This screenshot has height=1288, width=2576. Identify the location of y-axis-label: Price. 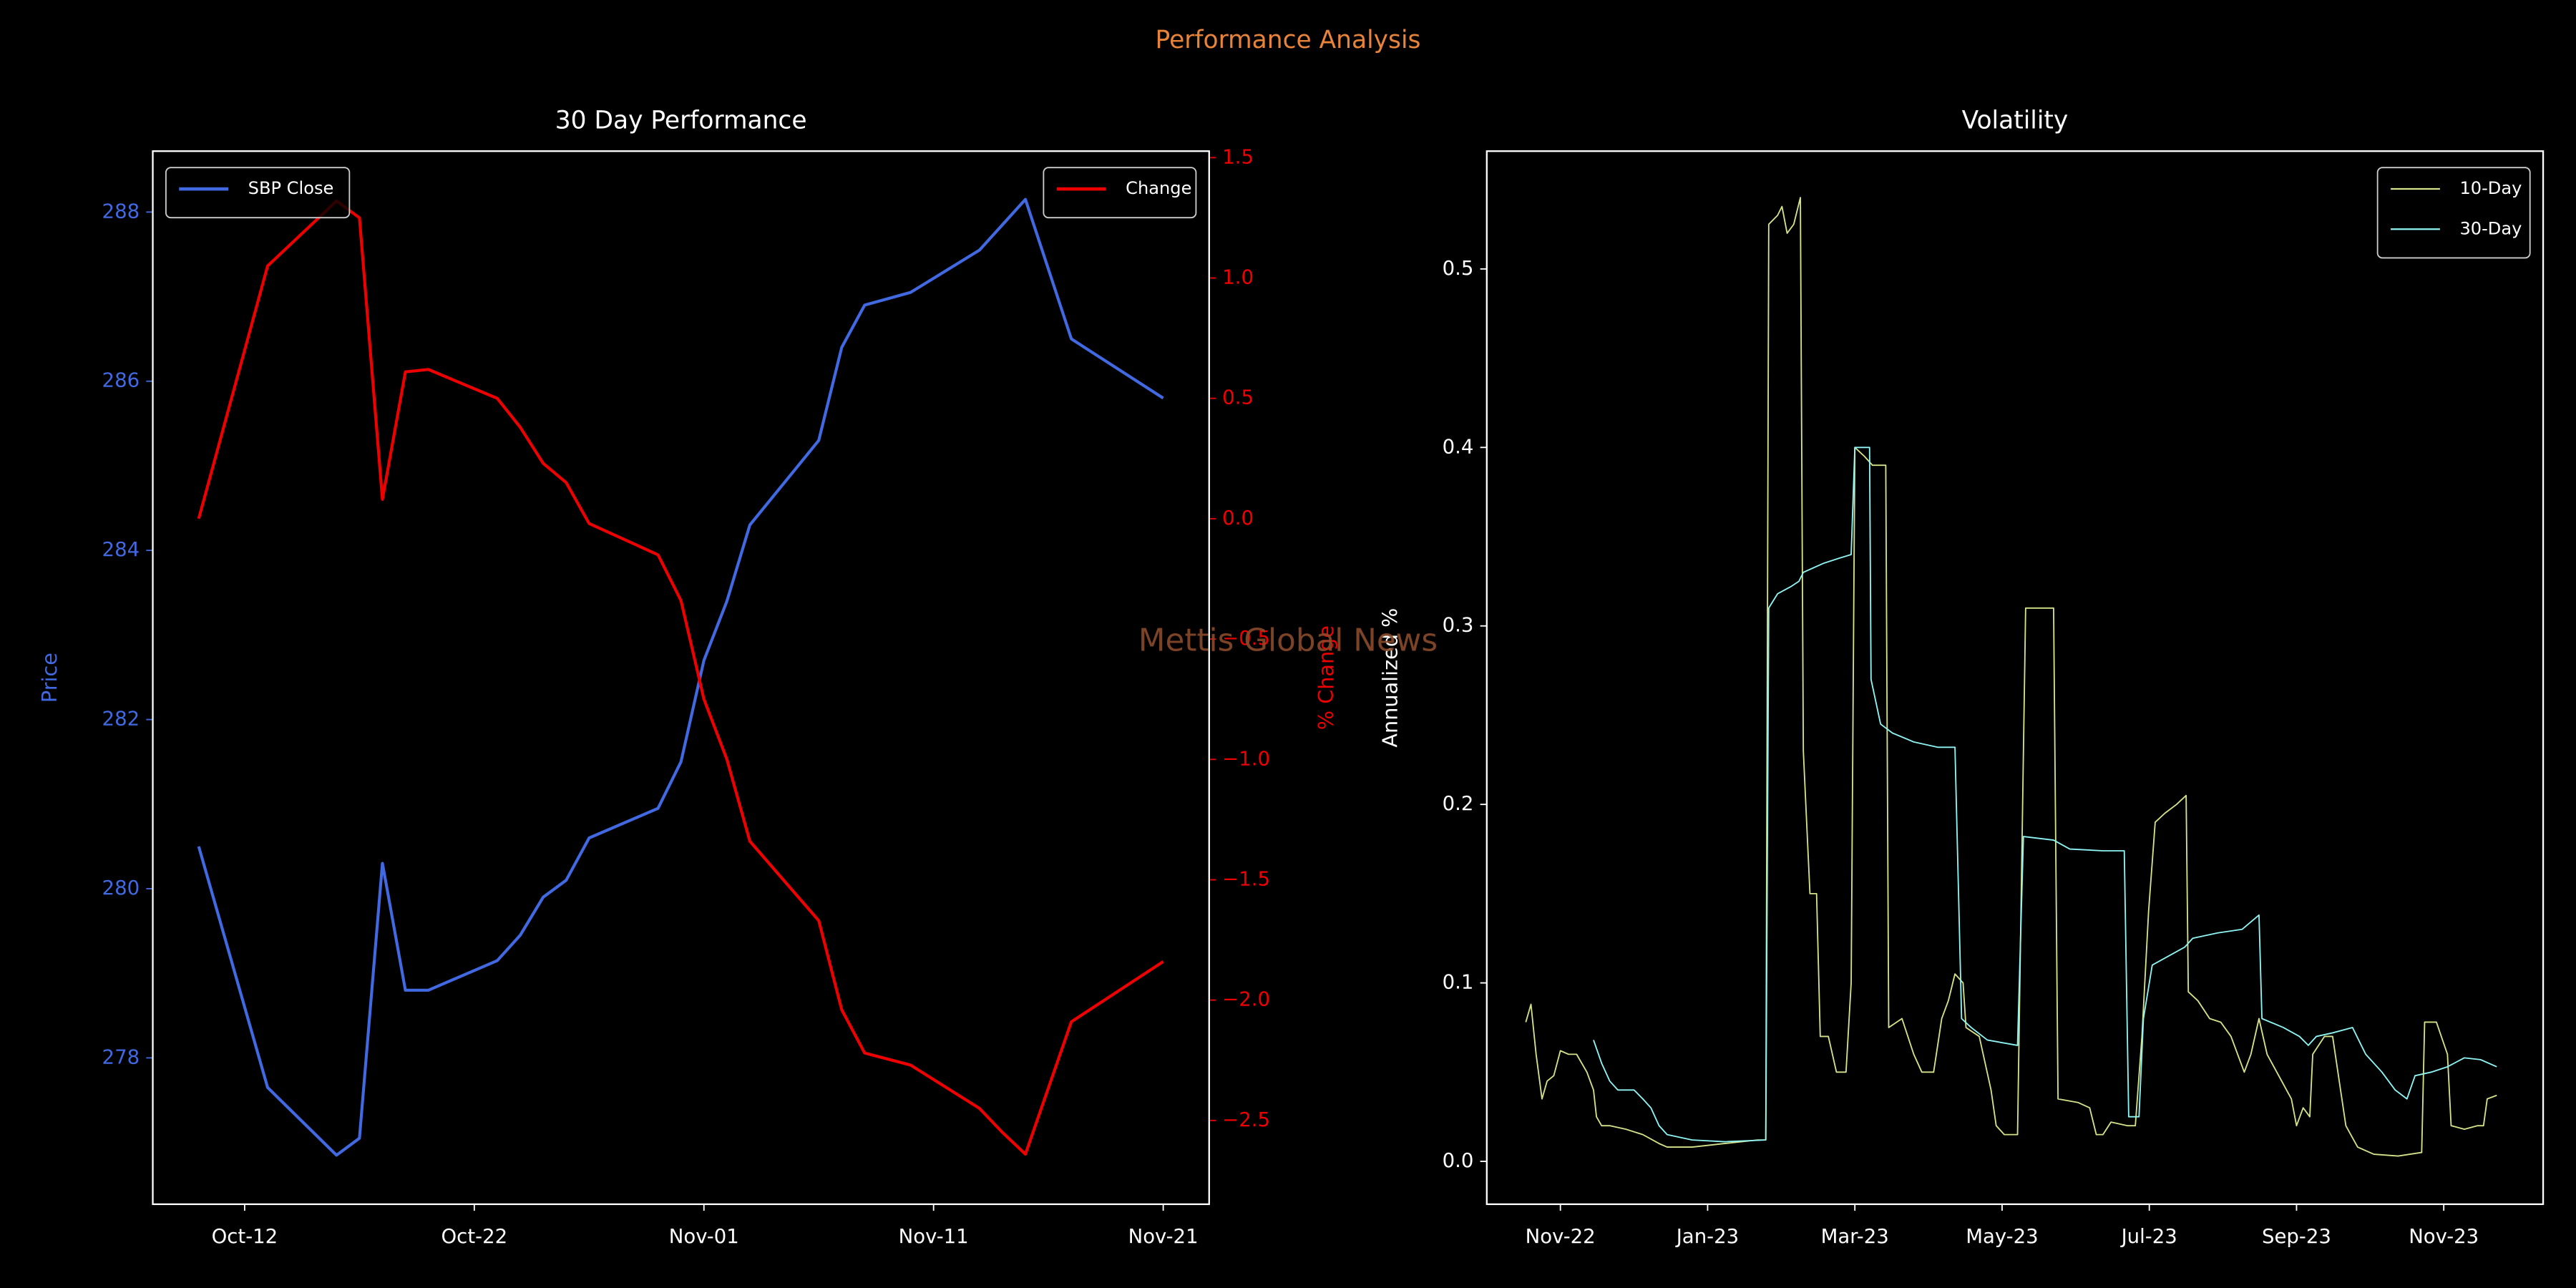
(49, 678).